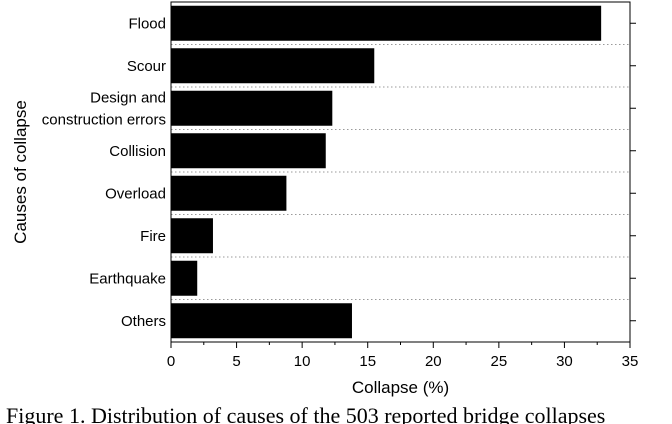  Describe the element at coordinates (153, 236) in the screenshot. I see `category-label-fire: Fire` at that location.